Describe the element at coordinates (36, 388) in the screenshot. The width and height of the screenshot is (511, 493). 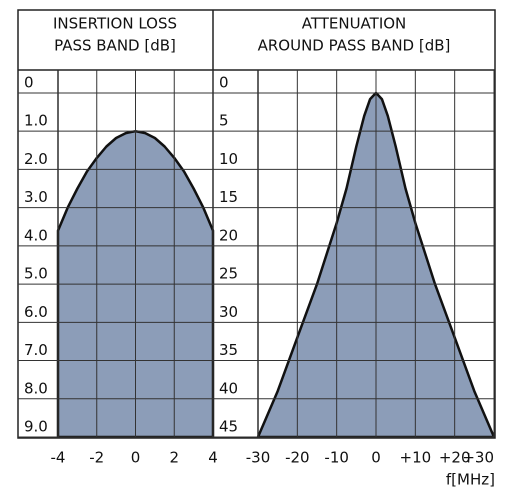
I see `y-tick-label: 8.0` at that location.